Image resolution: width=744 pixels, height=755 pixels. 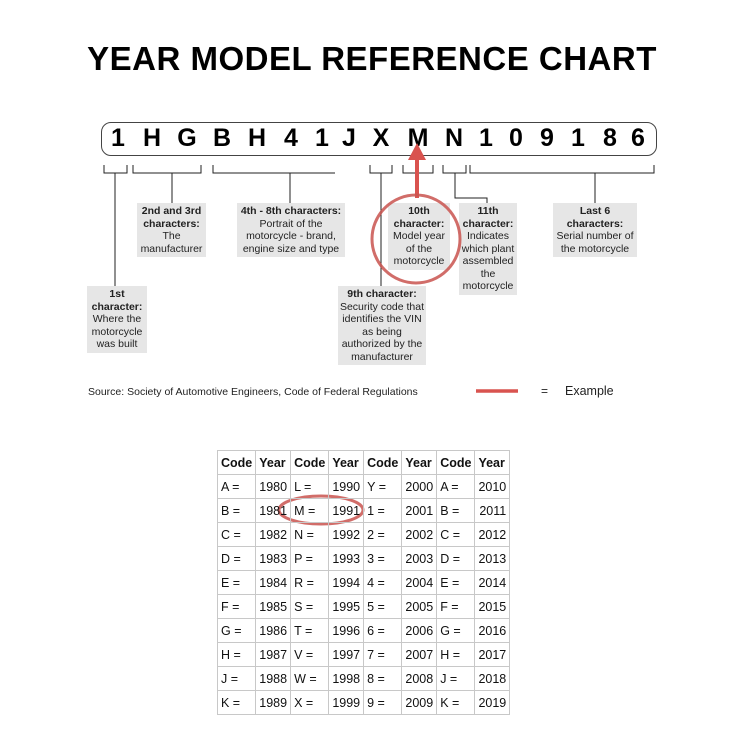 What do you see at coordinates (492, 606) in the screenshot?
I see `year-cell: 2015` at bounding box center [492, 606].